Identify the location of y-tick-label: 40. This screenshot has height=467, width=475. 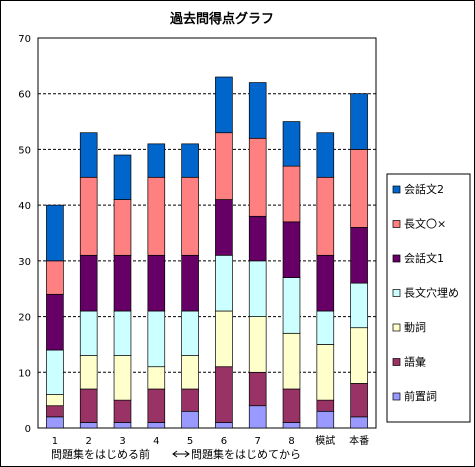
(24, 206).